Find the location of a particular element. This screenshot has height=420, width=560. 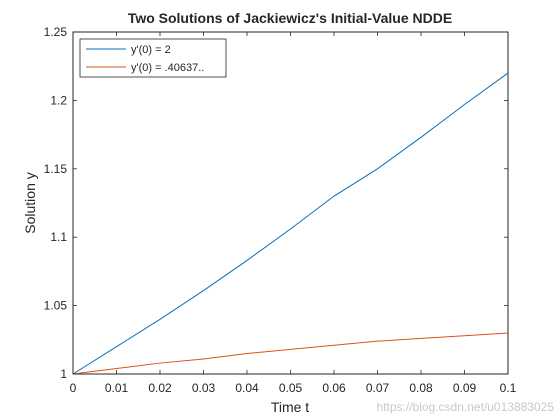

x-tick-label: 0.06 is located at coordinates (334, 388).